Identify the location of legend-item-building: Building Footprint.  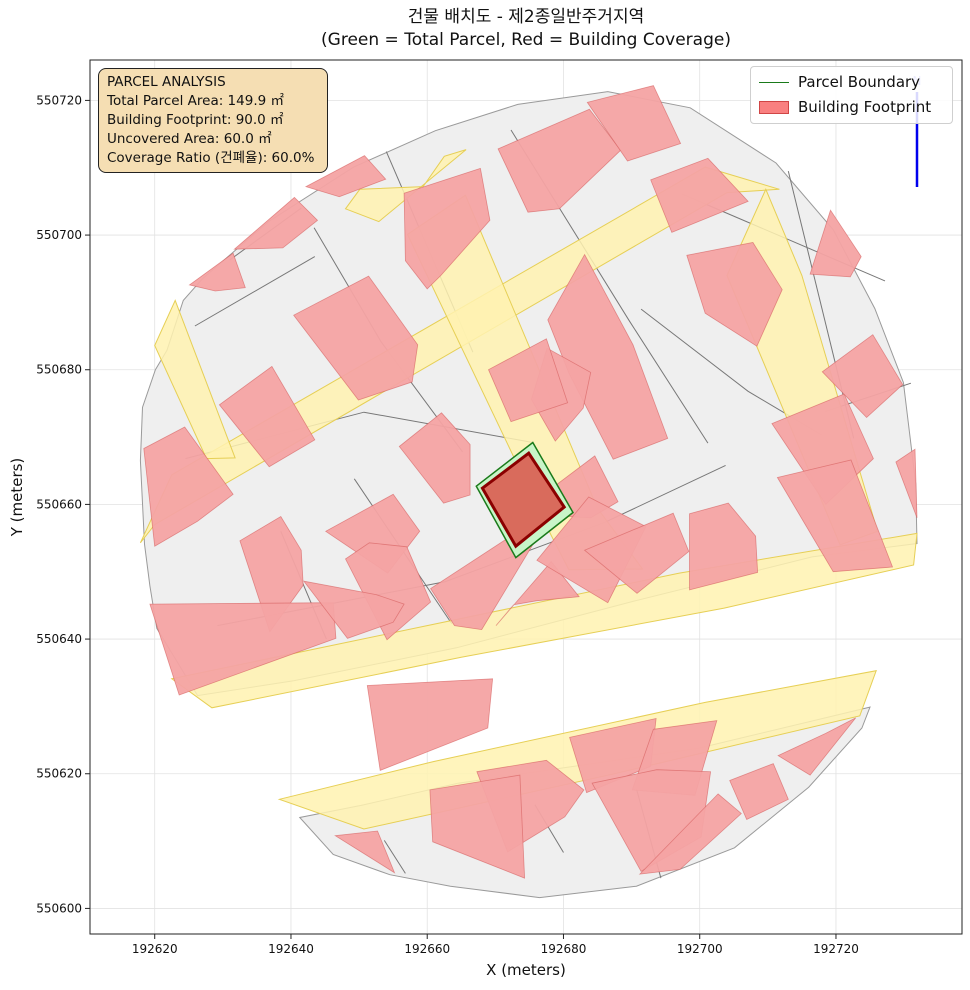
(845, 107).